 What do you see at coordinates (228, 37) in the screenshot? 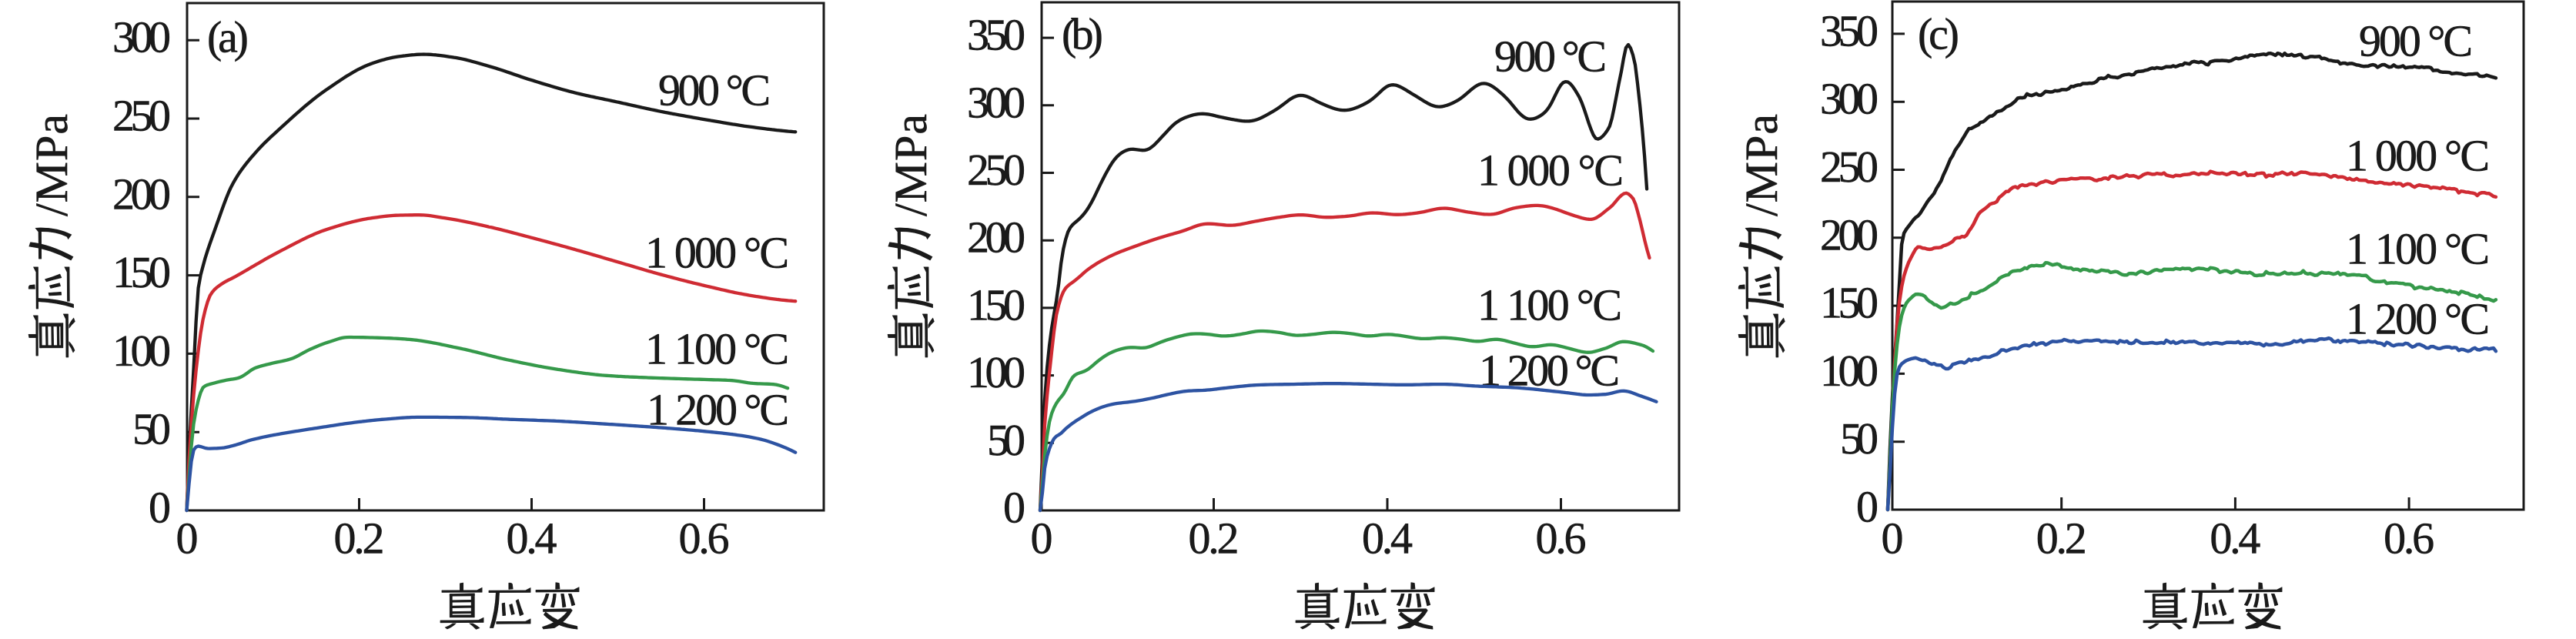
I see `svg-text: (a)` at bounding box center [228, 37].